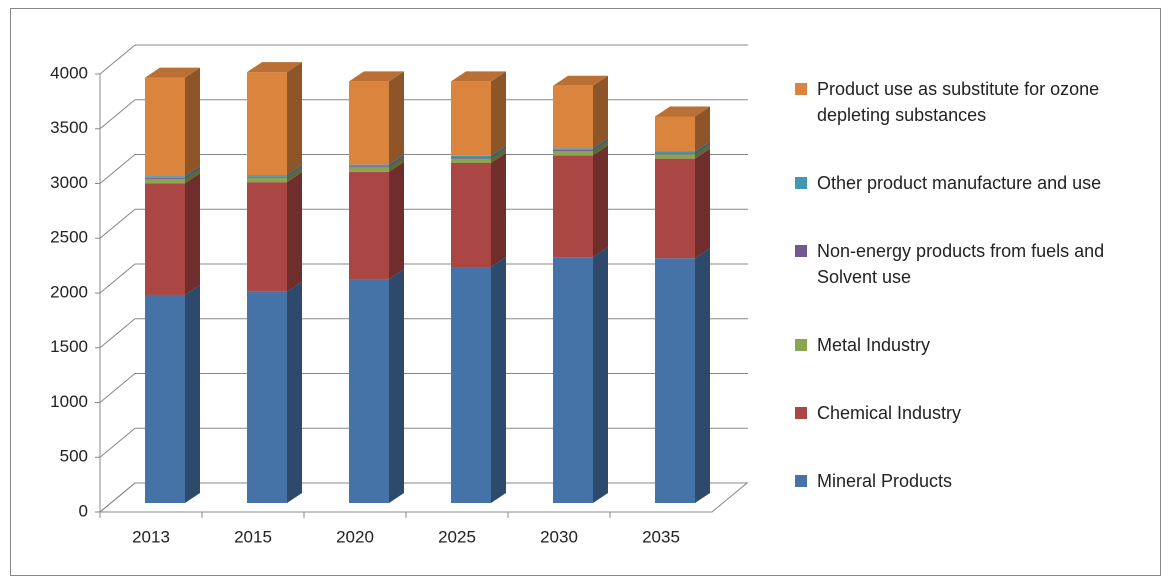 The width and height of the screenshot is (1173, 583). What do you see at coordinates (889, 413) in the screenshot?
I see `legend-label: Chemical Industry` at bounding box center [889, 413].